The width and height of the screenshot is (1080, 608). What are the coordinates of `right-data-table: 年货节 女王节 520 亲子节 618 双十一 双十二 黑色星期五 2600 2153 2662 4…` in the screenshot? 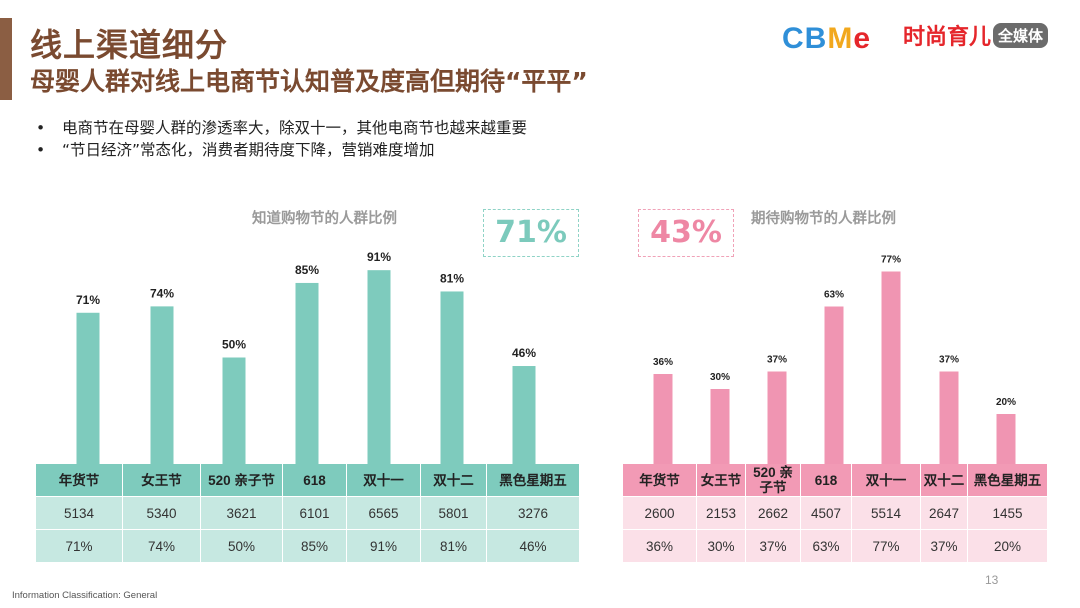 It's located at (835, 513).